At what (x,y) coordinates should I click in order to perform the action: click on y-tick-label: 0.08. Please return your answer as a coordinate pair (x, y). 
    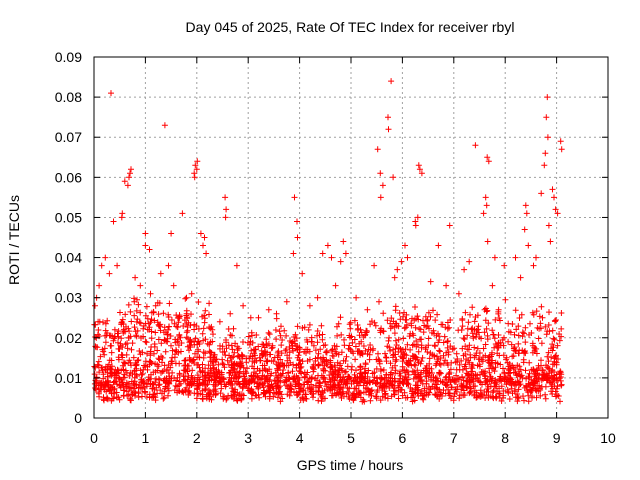
    Looking at the image, I should click on (68, 97).